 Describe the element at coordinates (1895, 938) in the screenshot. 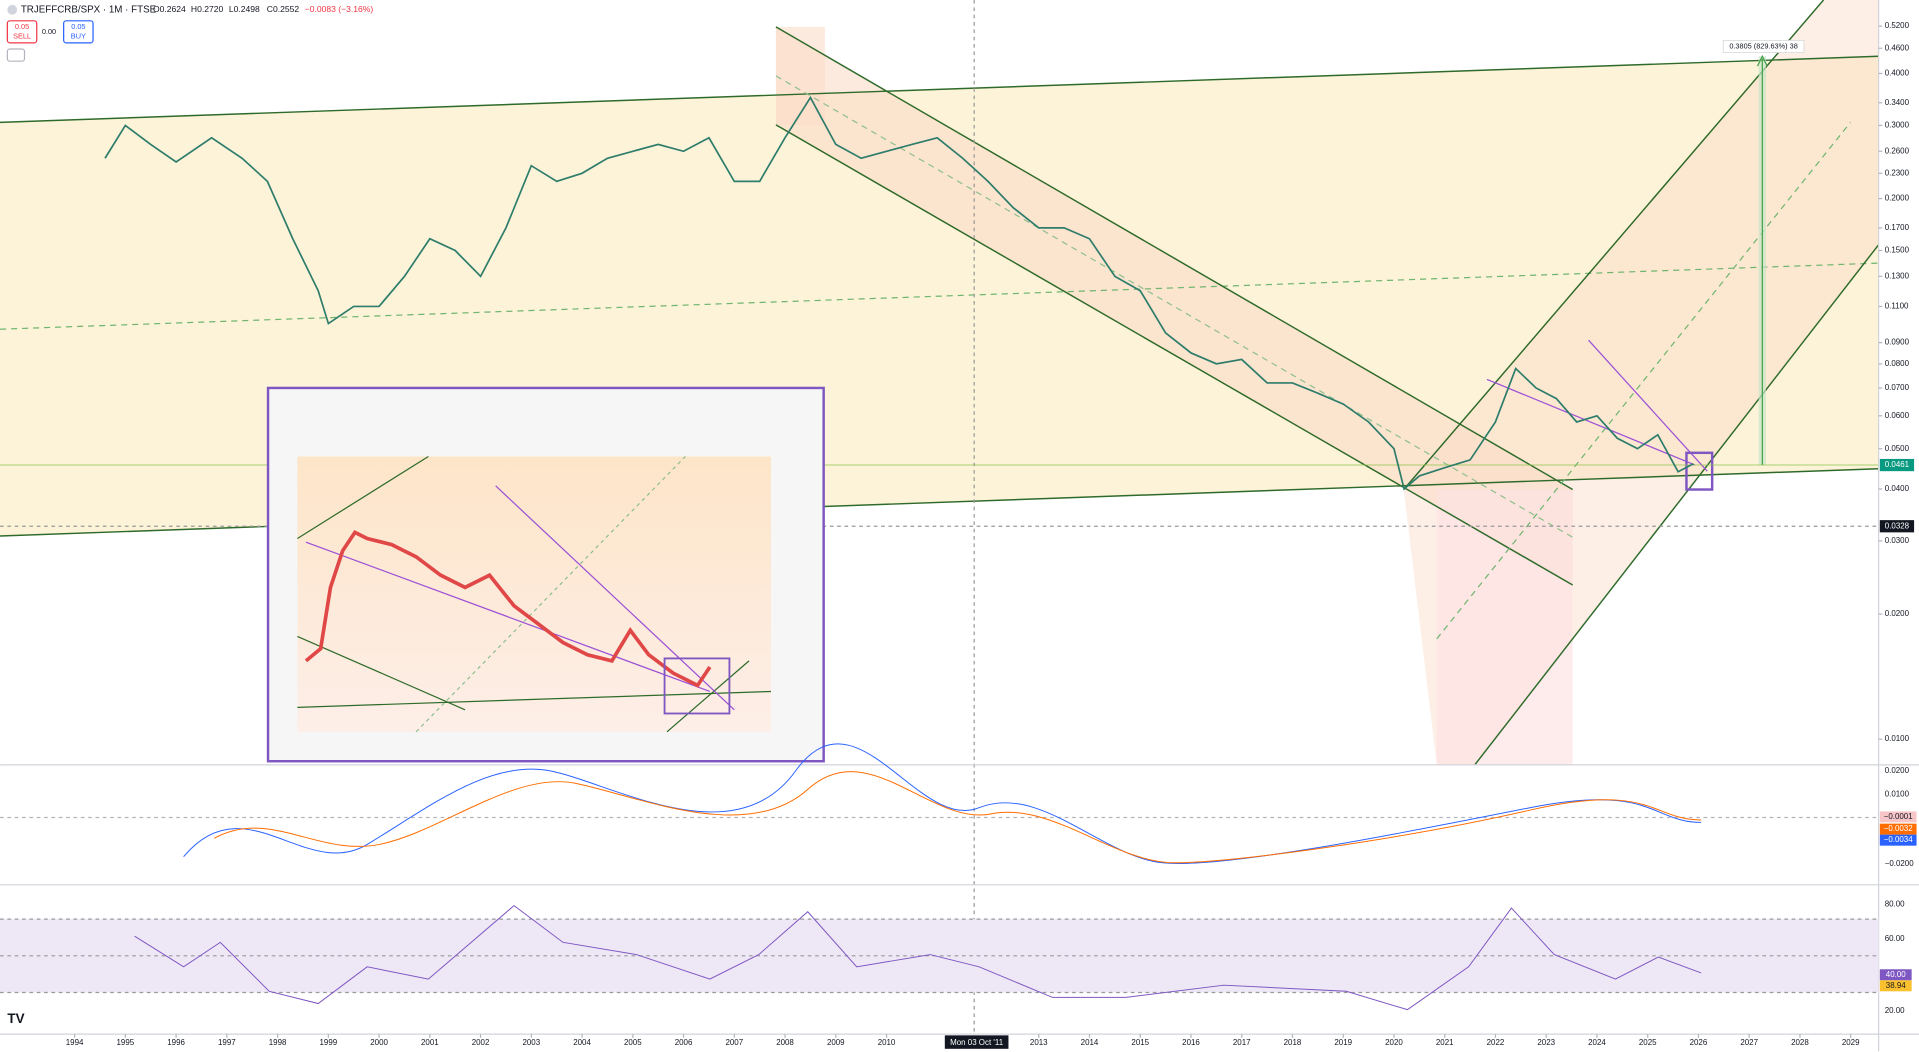

I see `rsi-axis-label: 60.00` at that location.